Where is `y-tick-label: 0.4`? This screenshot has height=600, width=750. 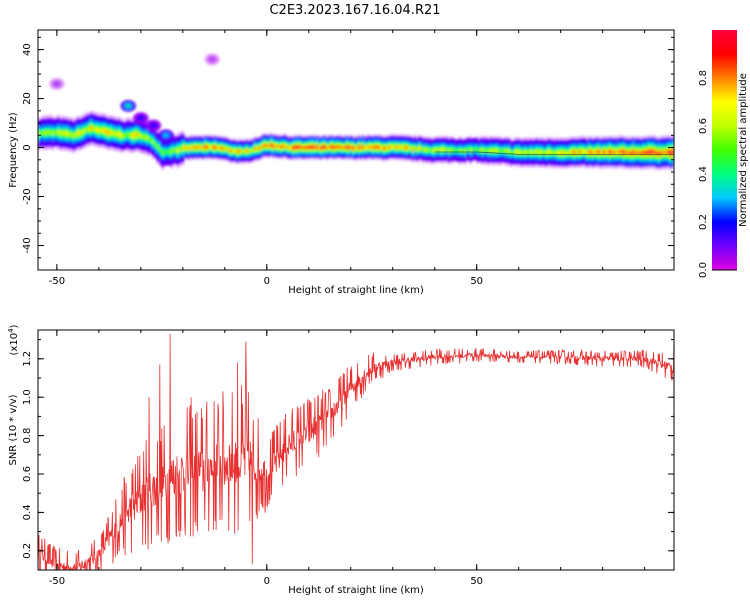 y-tick-label: 0.4 is located at coordinates (27, 512).